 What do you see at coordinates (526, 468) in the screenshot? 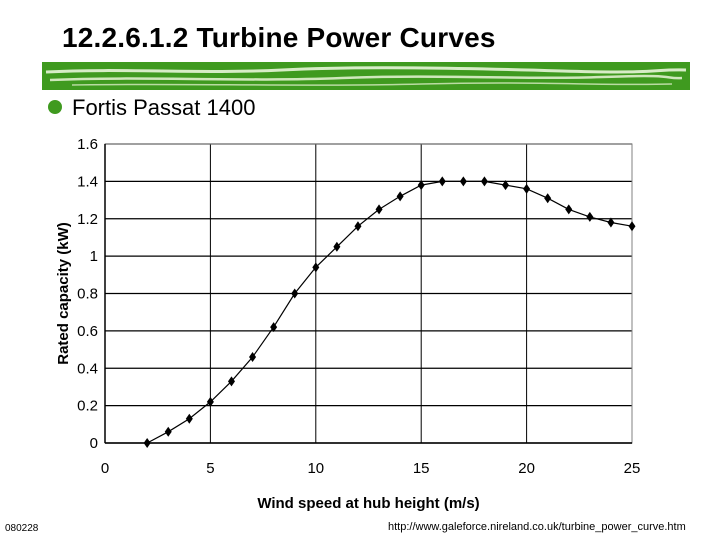
I see `x-tick-label: 20` at bounding box center [526, 468].